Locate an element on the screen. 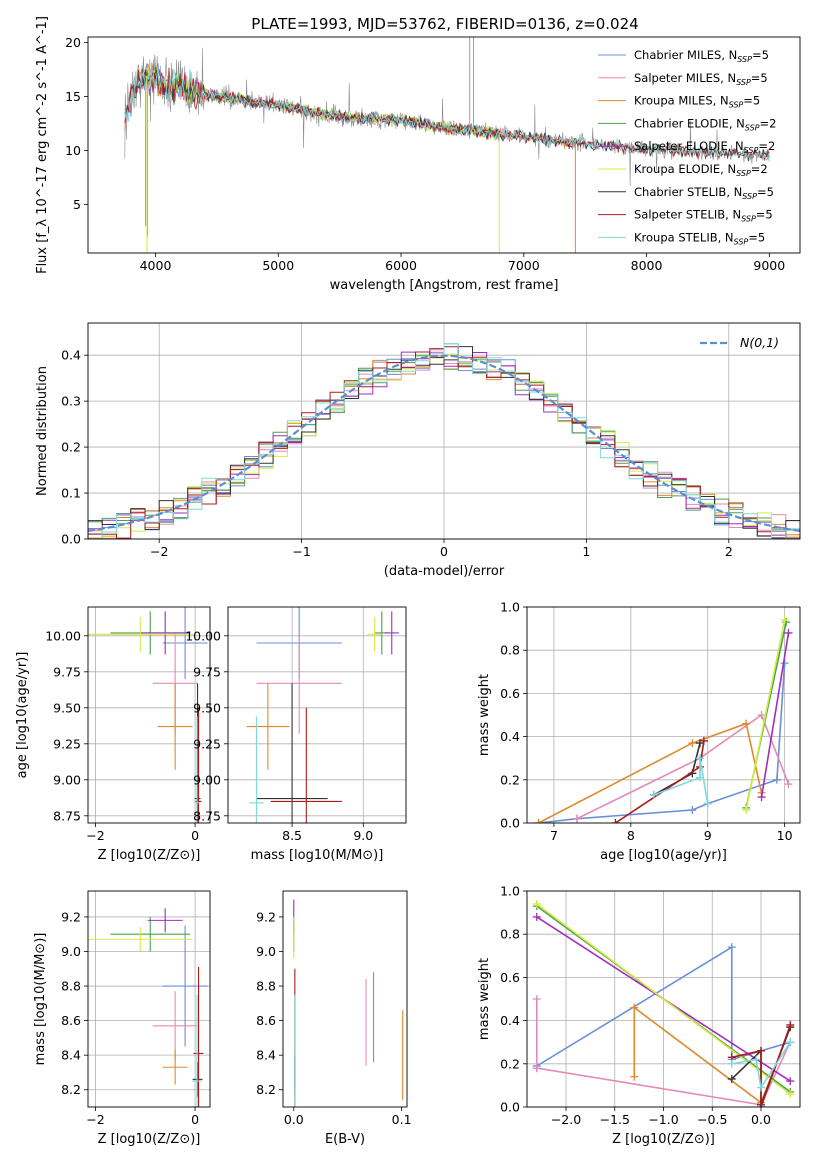 This screenshot has height=1170, width=819. legend-nssp-value: =2 is located at coordinates (768, 123).